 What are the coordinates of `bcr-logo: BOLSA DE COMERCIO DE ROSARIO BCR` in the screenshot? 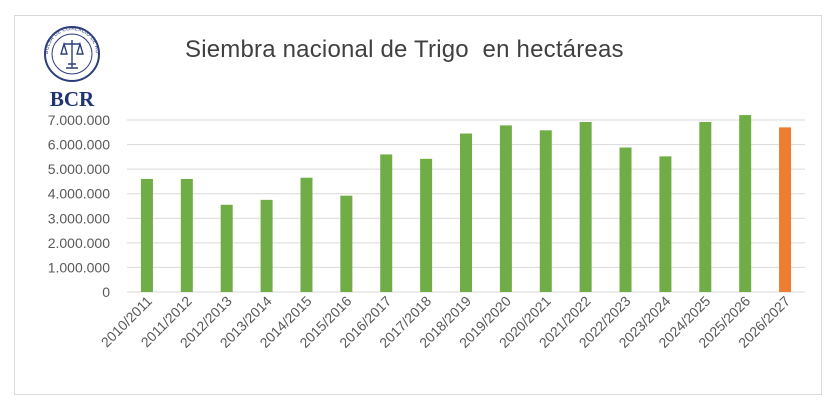 It's located at (71, 65).